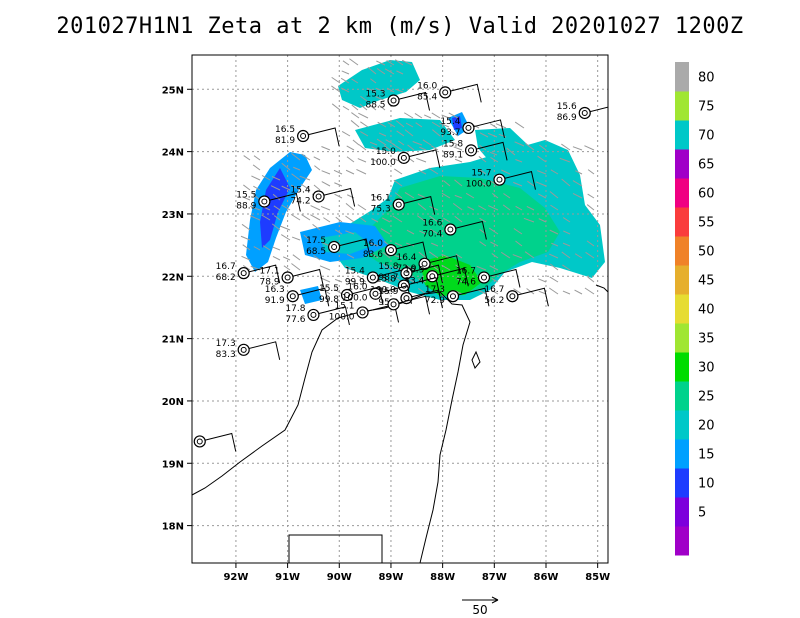 The height and width of the screenshot is (618, 800). I want to click on station-top-value: 15.9, so click(388, 292).